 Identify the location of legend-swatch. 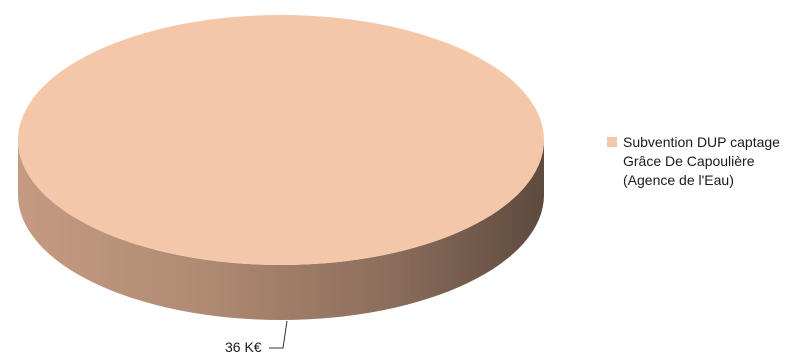
(612, 142).